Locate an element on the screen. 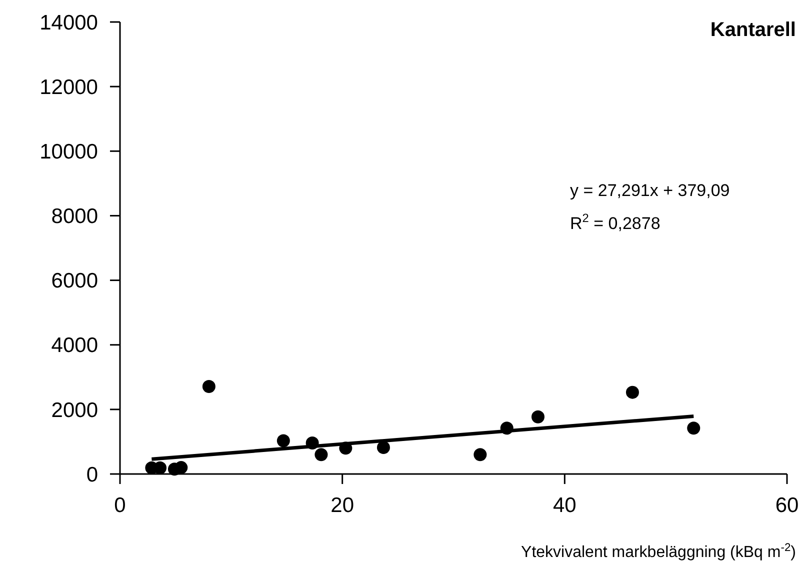 Image resolution: width=803 pixels, height=569 pixels. chart-title: Kantarell is located at coordinates (753, 30).